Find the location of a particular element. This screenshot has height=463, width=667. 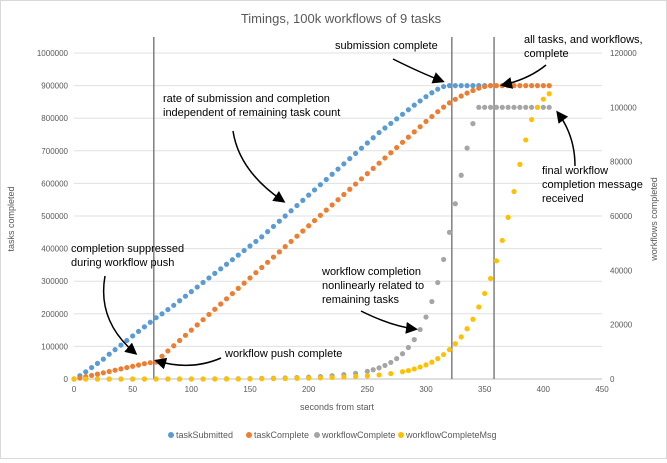

annotation-submission-complete: submission complete is located at coordinates (386, 46).